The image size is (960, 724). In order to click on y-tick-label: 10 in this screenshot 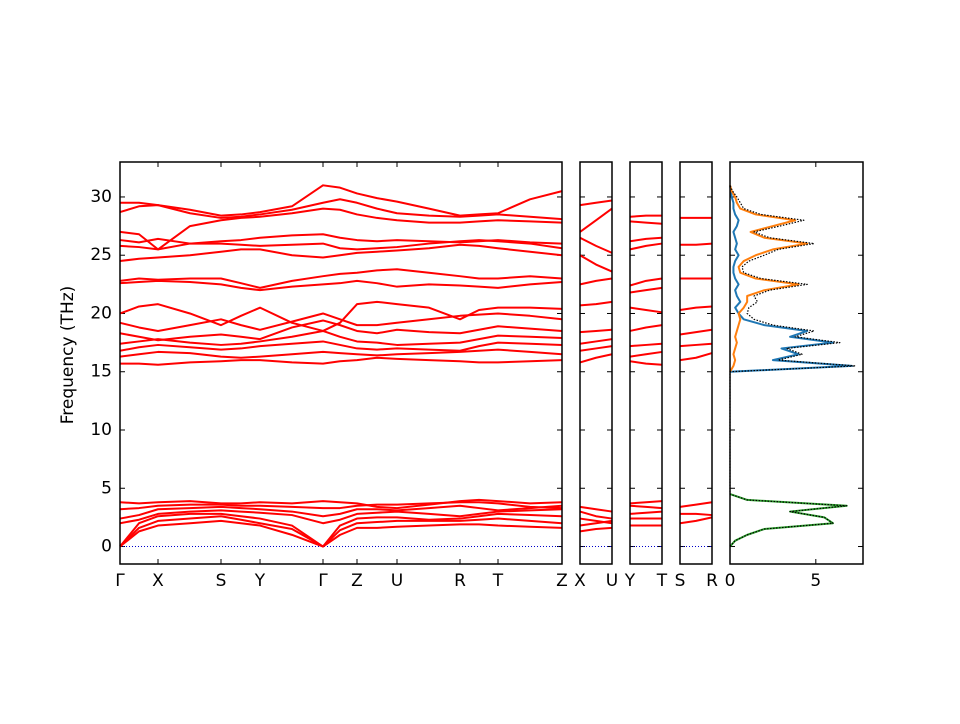, I will do `click(101, 430)`.